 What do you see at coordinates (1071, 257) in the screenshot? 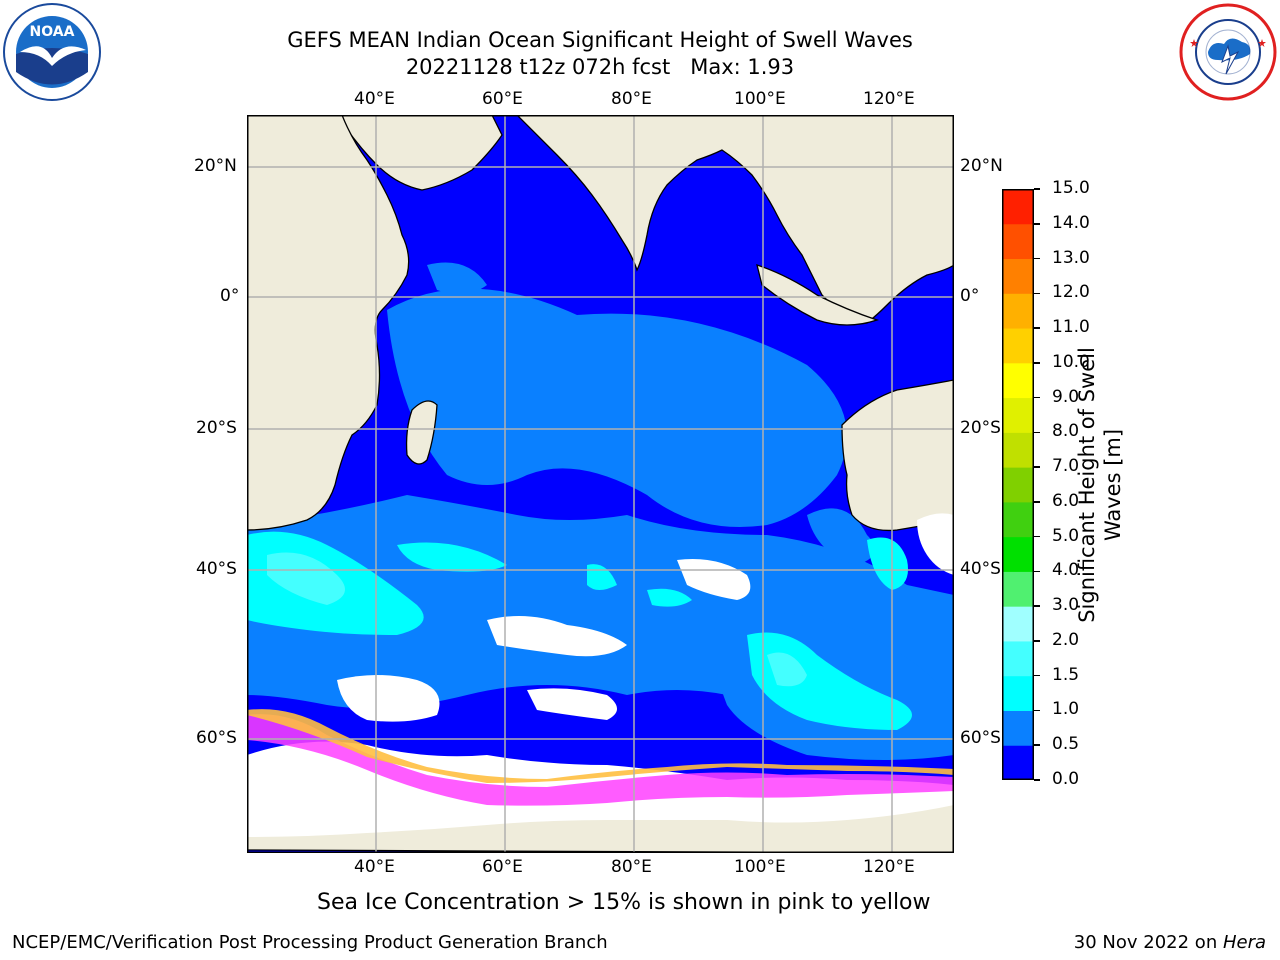
I see `colorbar-tick-label: 13.0` at bounding box center [1071, 257].